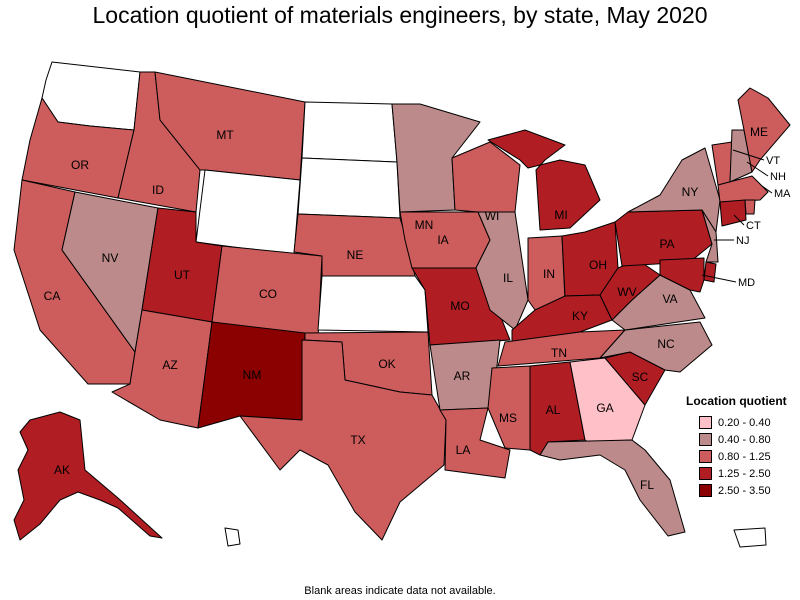 The image size is (800, 600). I want to click on state-label-ny: NY, so click(690, 192).